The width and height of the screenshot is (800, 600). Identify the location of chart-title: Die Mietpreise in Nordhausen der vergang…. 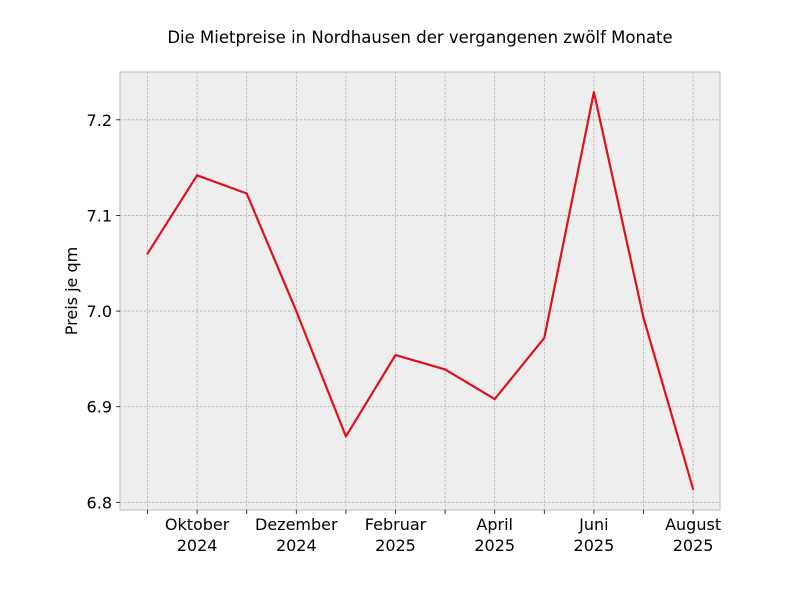
(419, 37).